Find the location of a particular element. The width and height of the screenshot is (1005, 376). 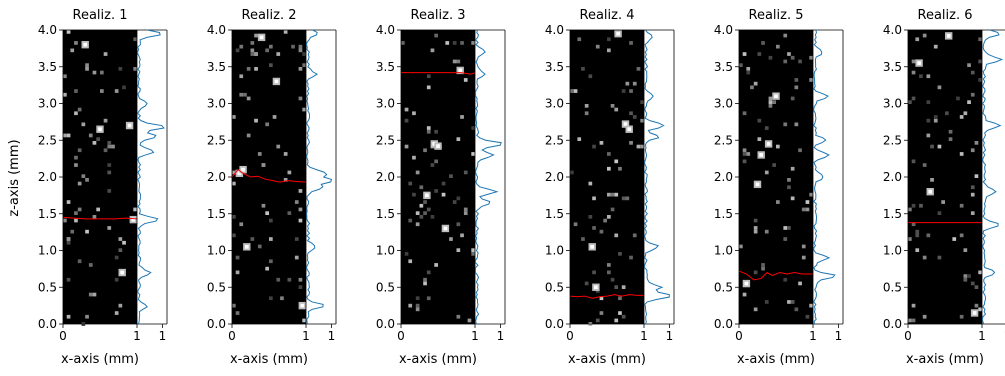

y-tick-label: 1.5 is located at coordinates (216, 214).